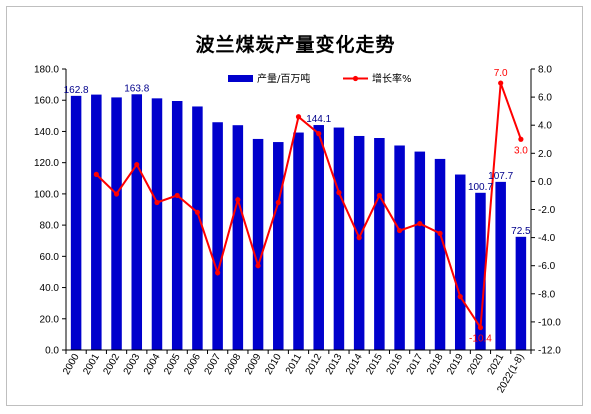 The image size is (591, 414). I want to click on legend-bar-swatch, so click(240, 78).